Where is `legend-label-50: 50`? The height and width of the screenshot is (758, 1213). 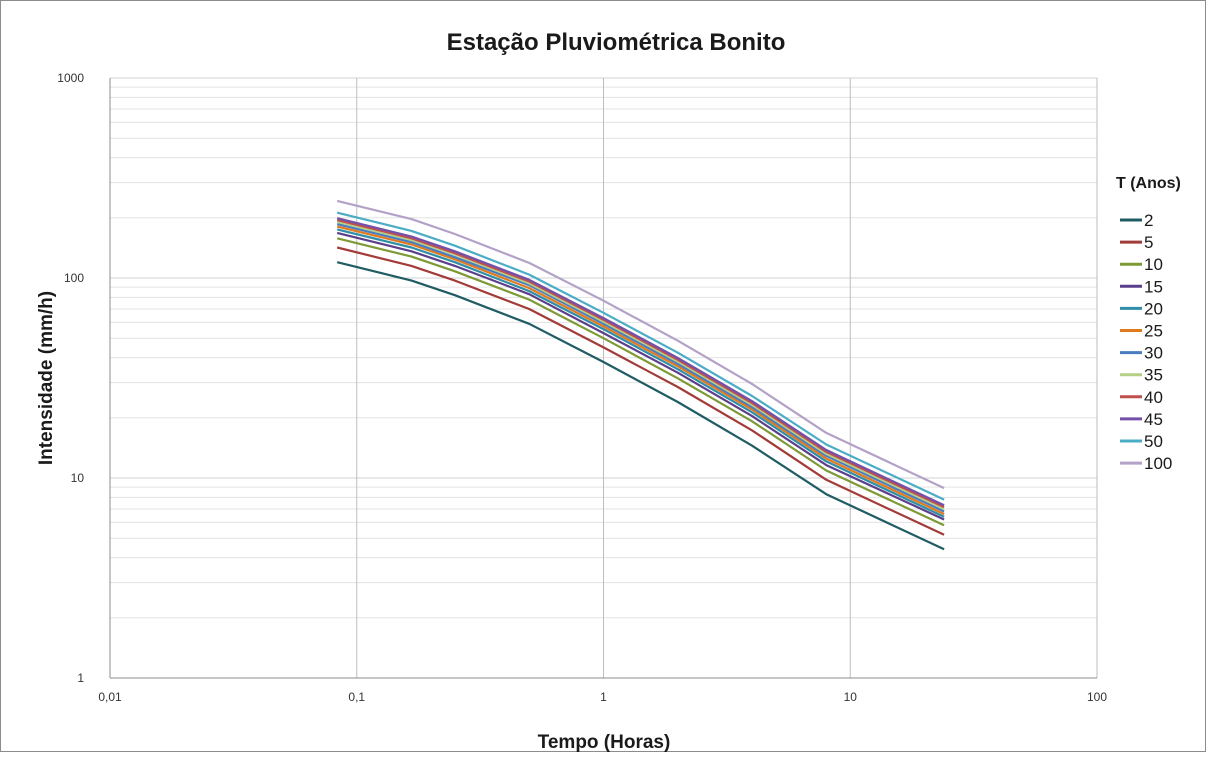
legend-label-50: 50 is located at coordinates (1153, 441).